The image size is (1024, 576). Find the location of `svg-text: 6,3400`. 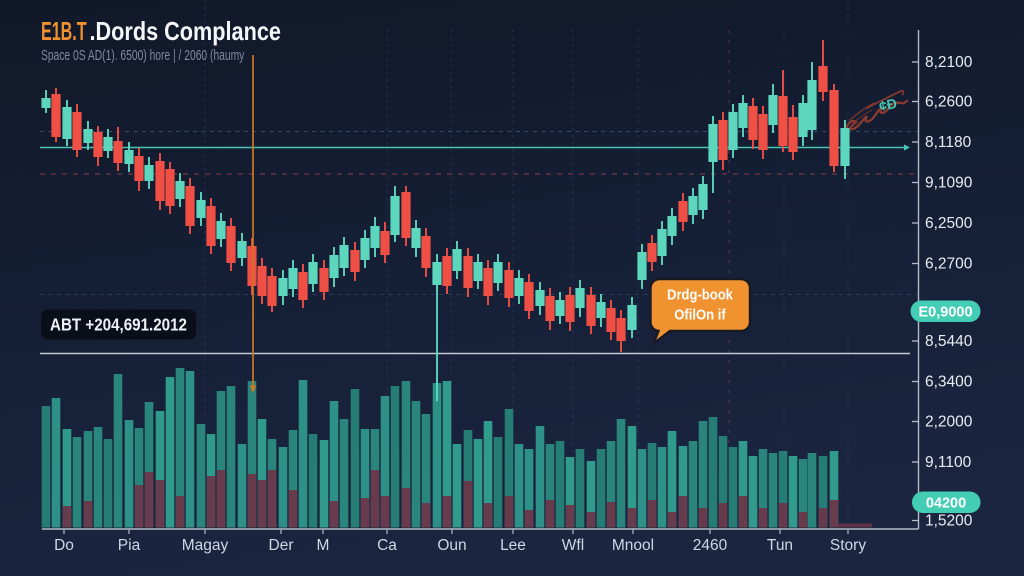

svg-text: 6,3400 is located at coordinates (949, 382).